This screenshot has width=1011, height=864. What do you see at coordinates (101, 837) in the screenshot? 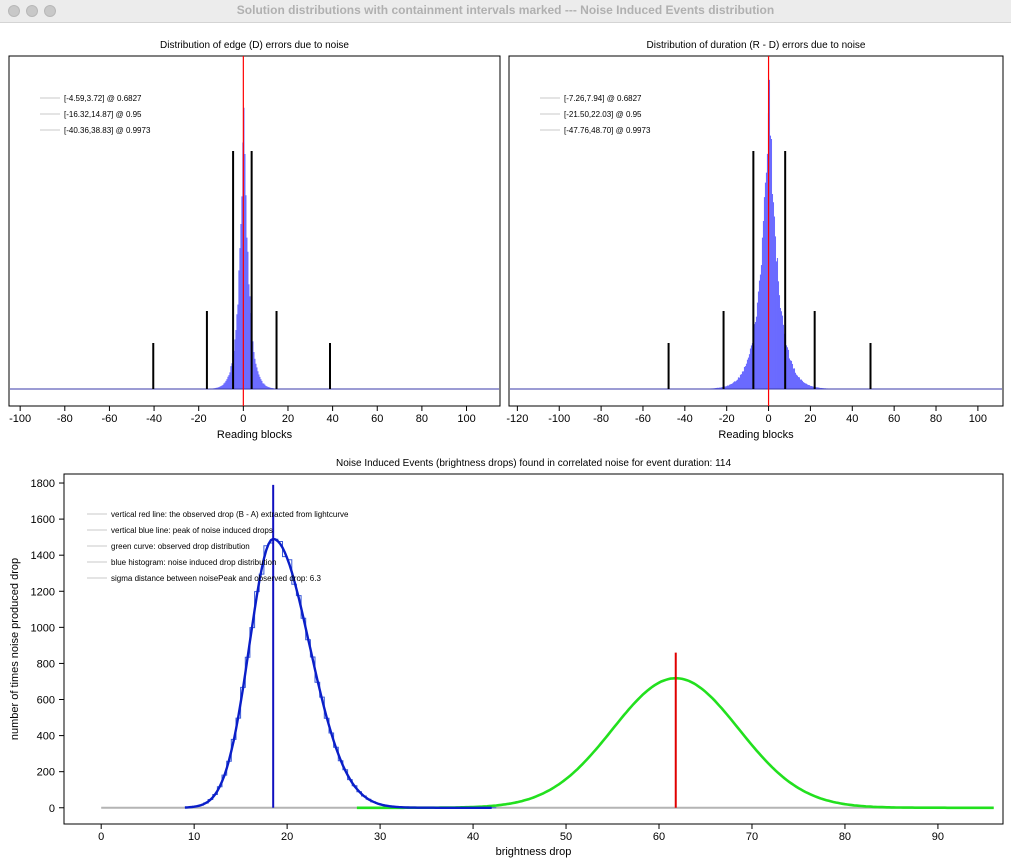
I see `panel3-x-tick-label: 0` at bounding box center [101, 837].